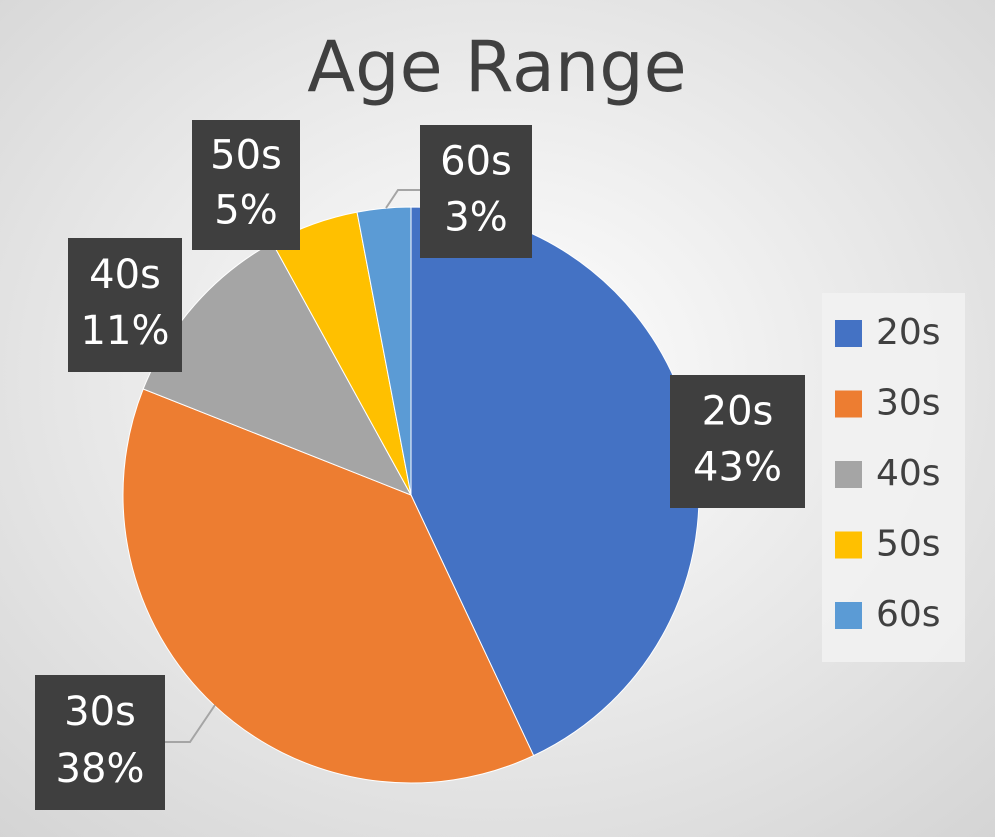 The height and width of the screenshot is (837, 995). I want to click on data-label-category: 50s, so click(246, 156).